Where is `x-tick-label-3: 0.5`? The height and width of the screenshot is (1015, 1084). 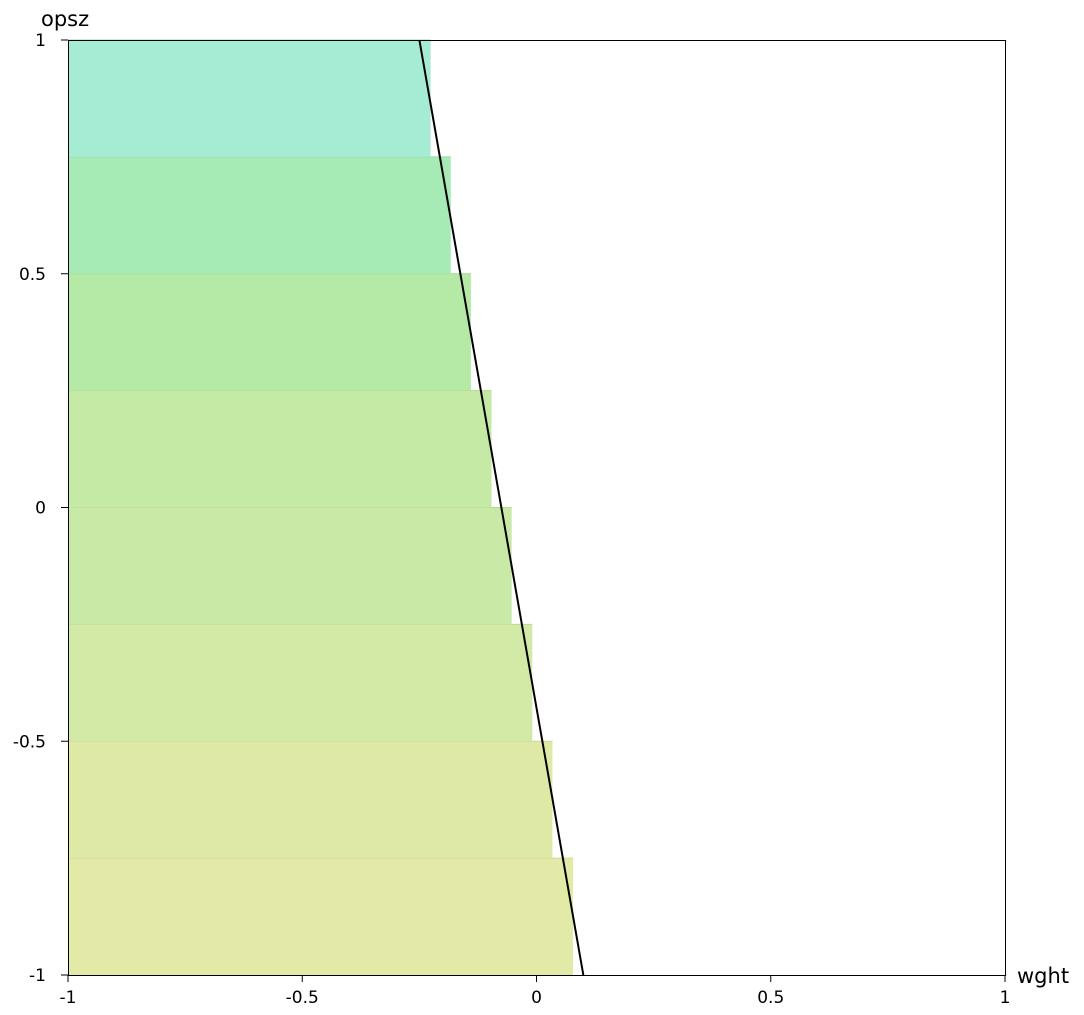
x-tick-label-3: 0.5 is located at coordinates (770, 998).